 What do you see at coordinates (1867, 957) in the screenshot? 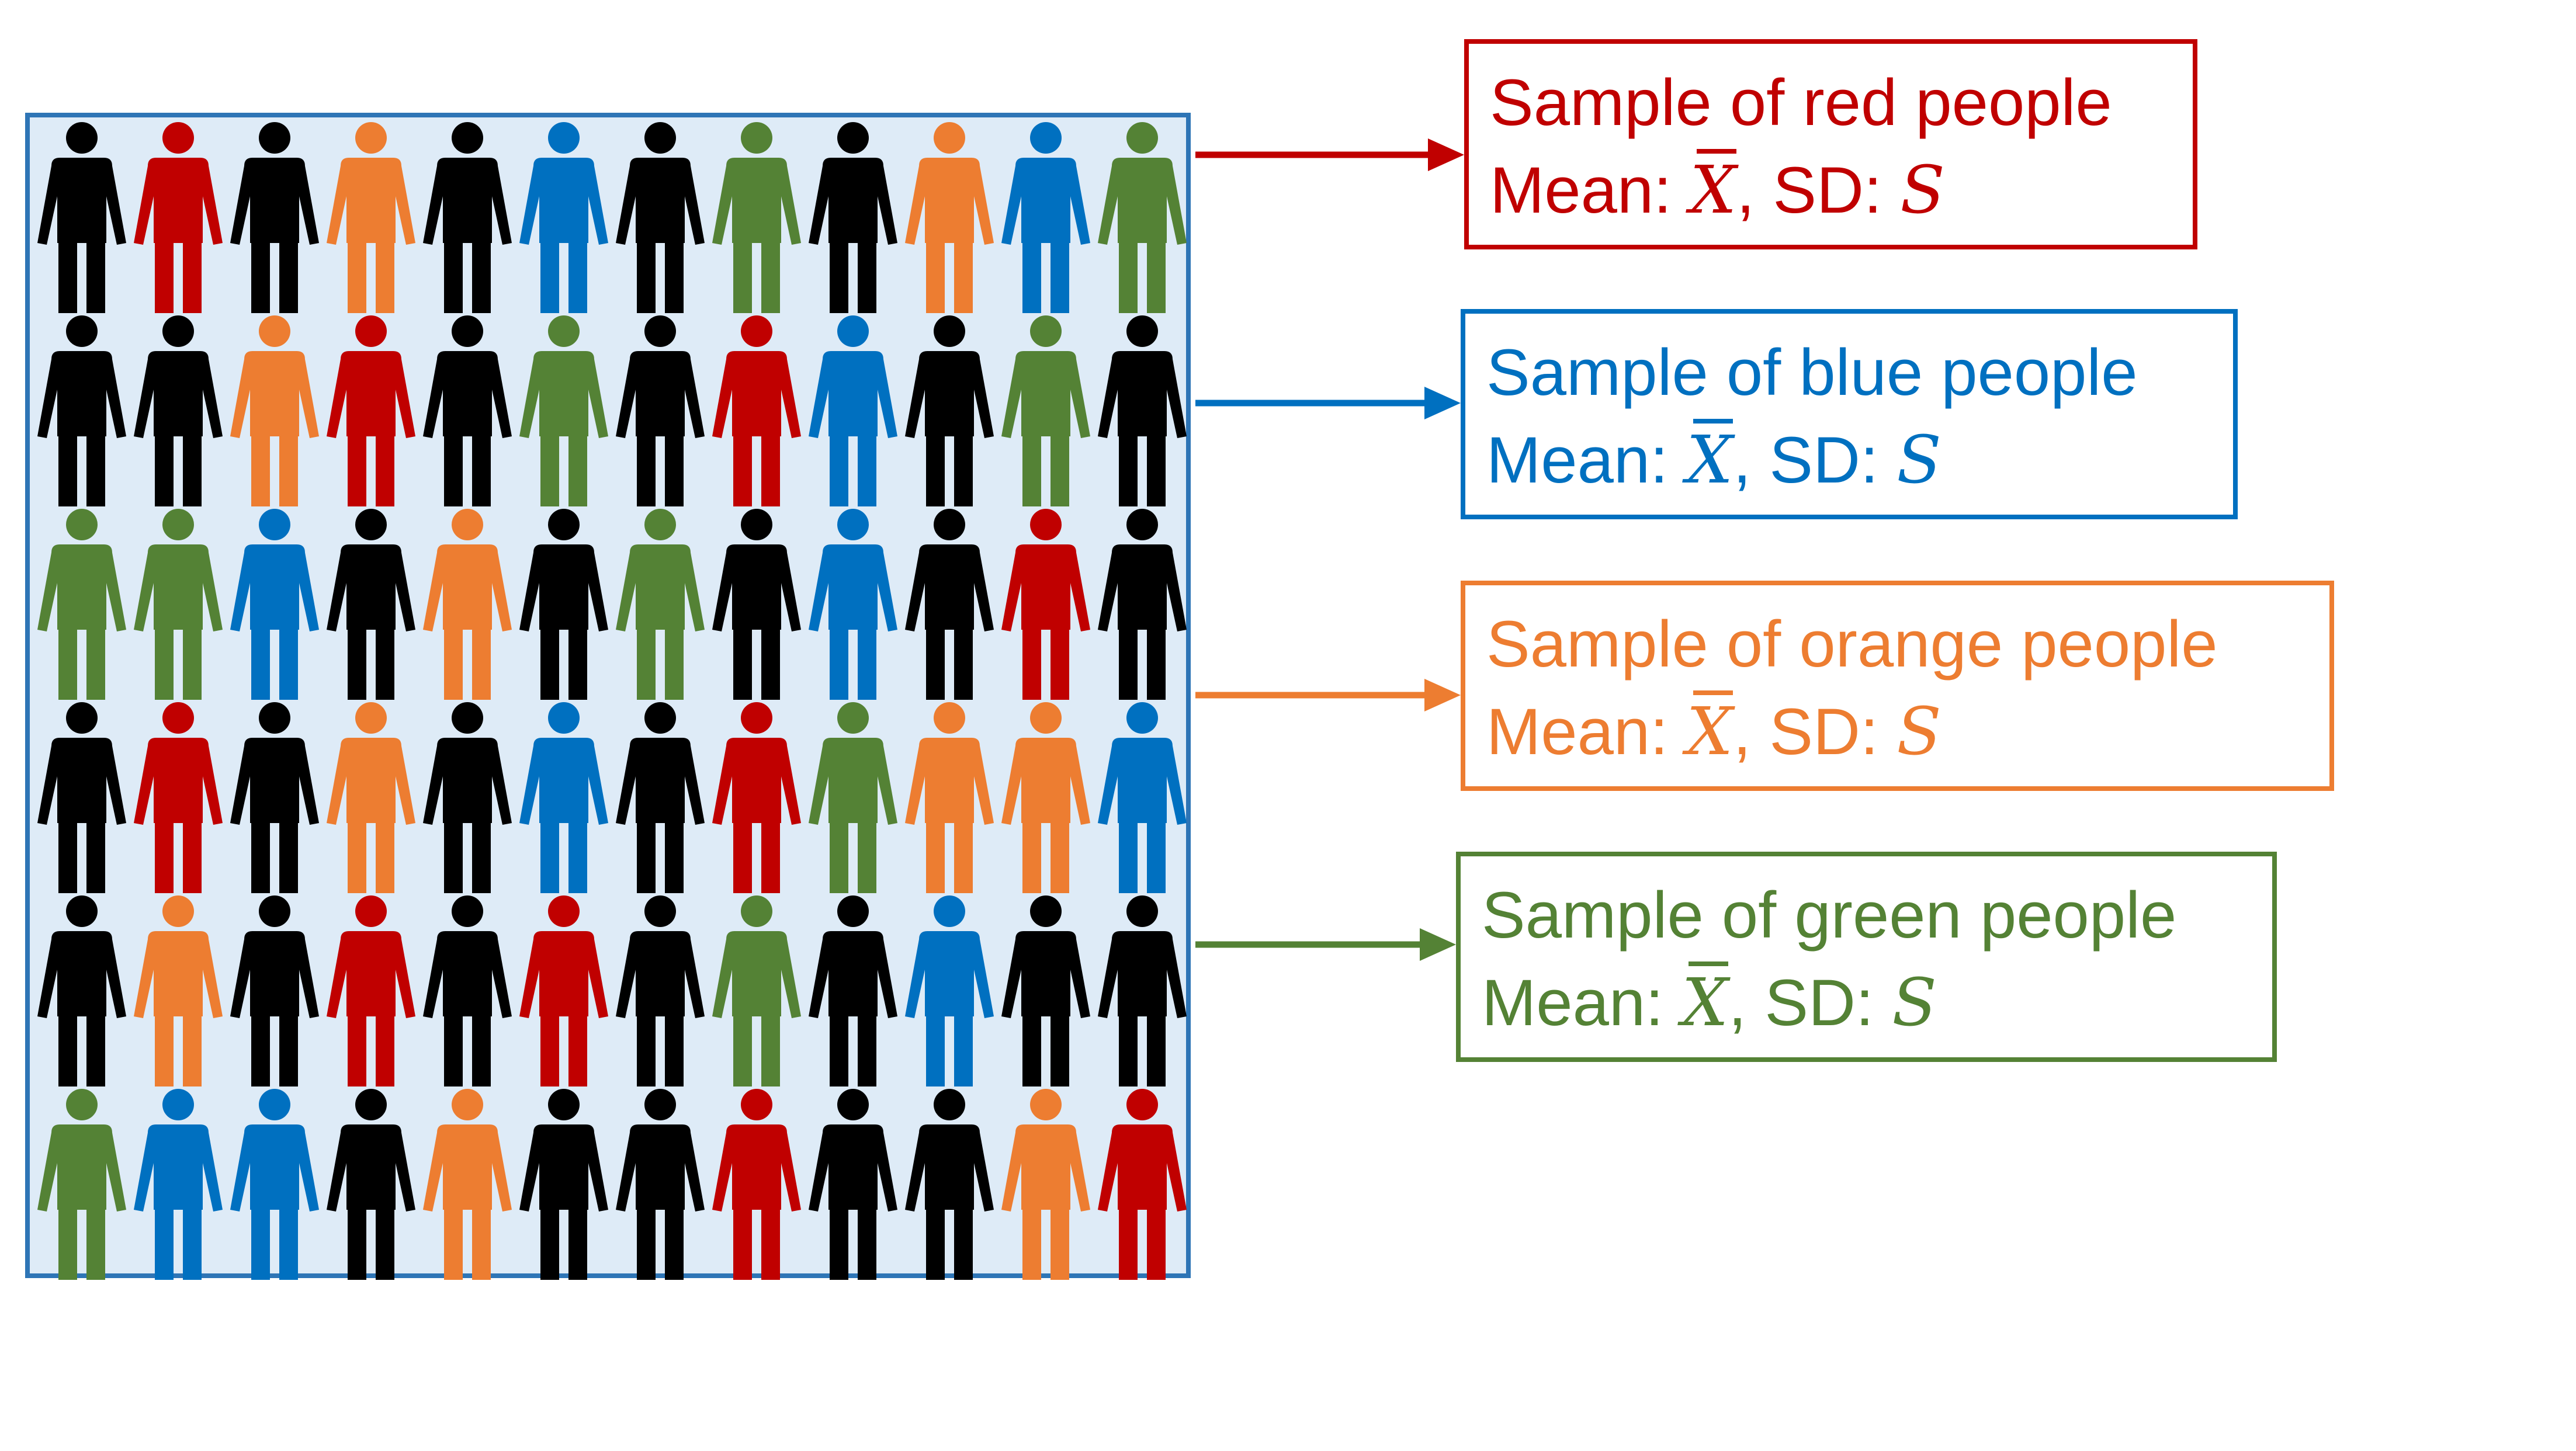
I see `sample-box-green: Sample of green people Mean: X, SD: S` at bounding box center [1867, 957].